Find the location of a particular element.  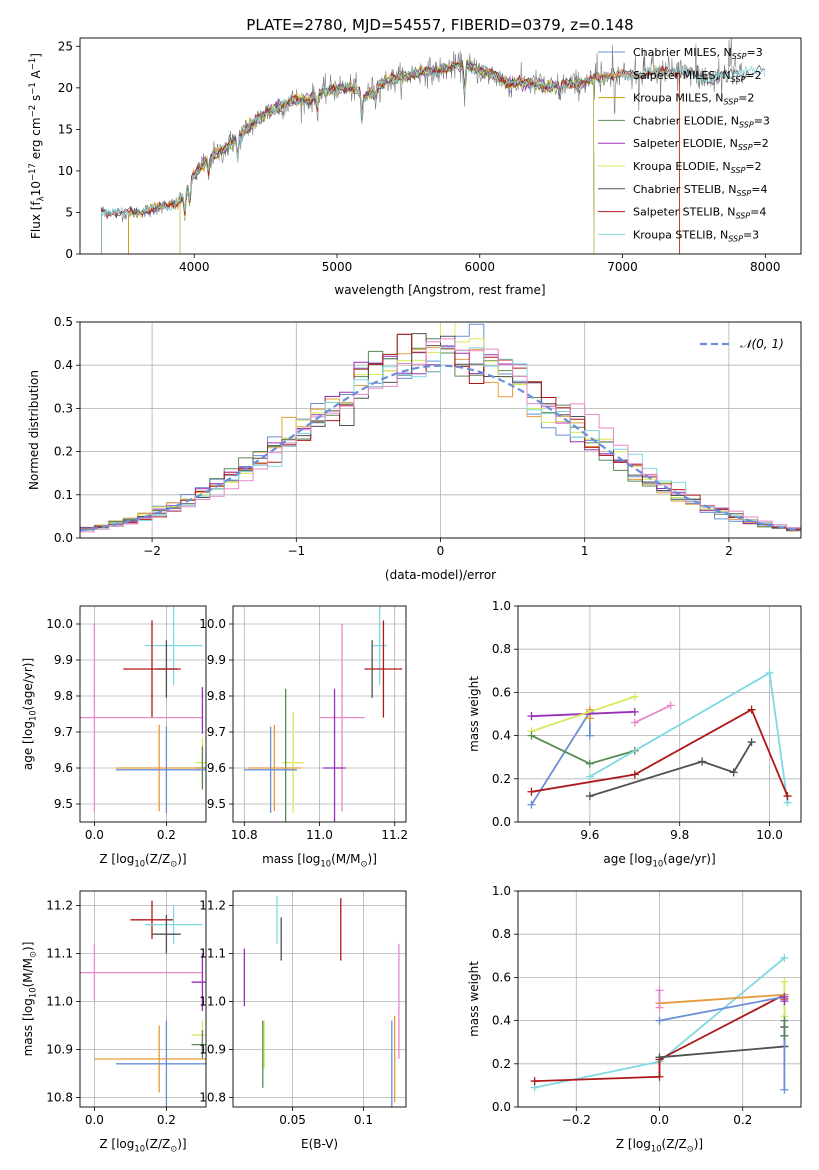

legend-label: Salpeter STELIB, NSSP=4 is located at coordinates (699, 213).